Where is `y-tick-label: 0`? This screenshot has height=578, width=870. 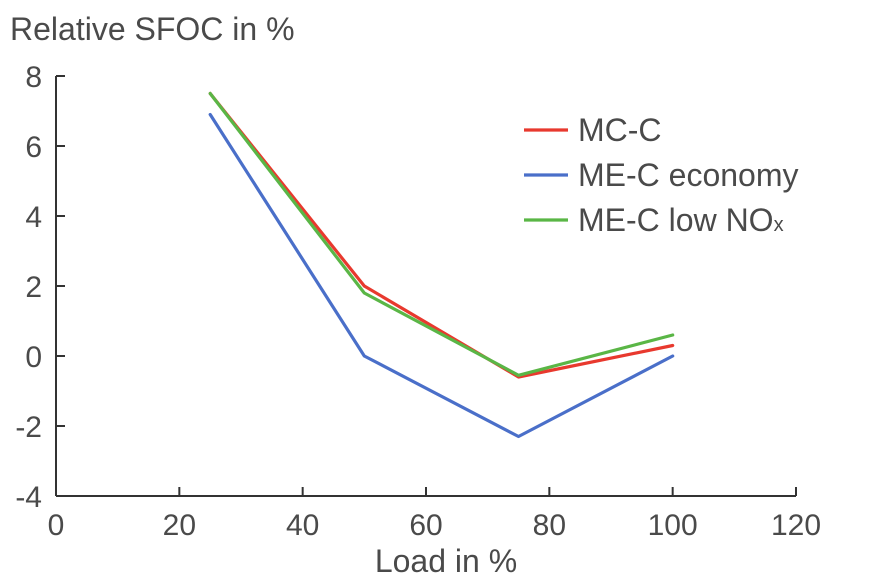 y-tick-label: 0 is located at coordinates (33, 357).